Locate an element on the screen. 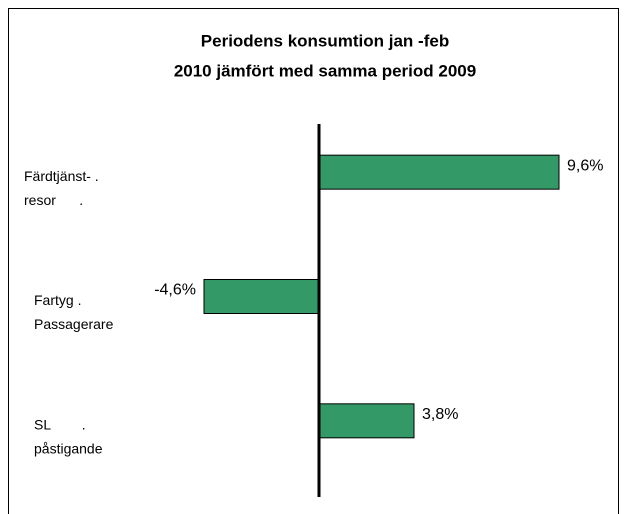 This screenshot has width=627, height=514. chart-title: Periodens konsumtion jan -feb is located at coordinates (325, 40).